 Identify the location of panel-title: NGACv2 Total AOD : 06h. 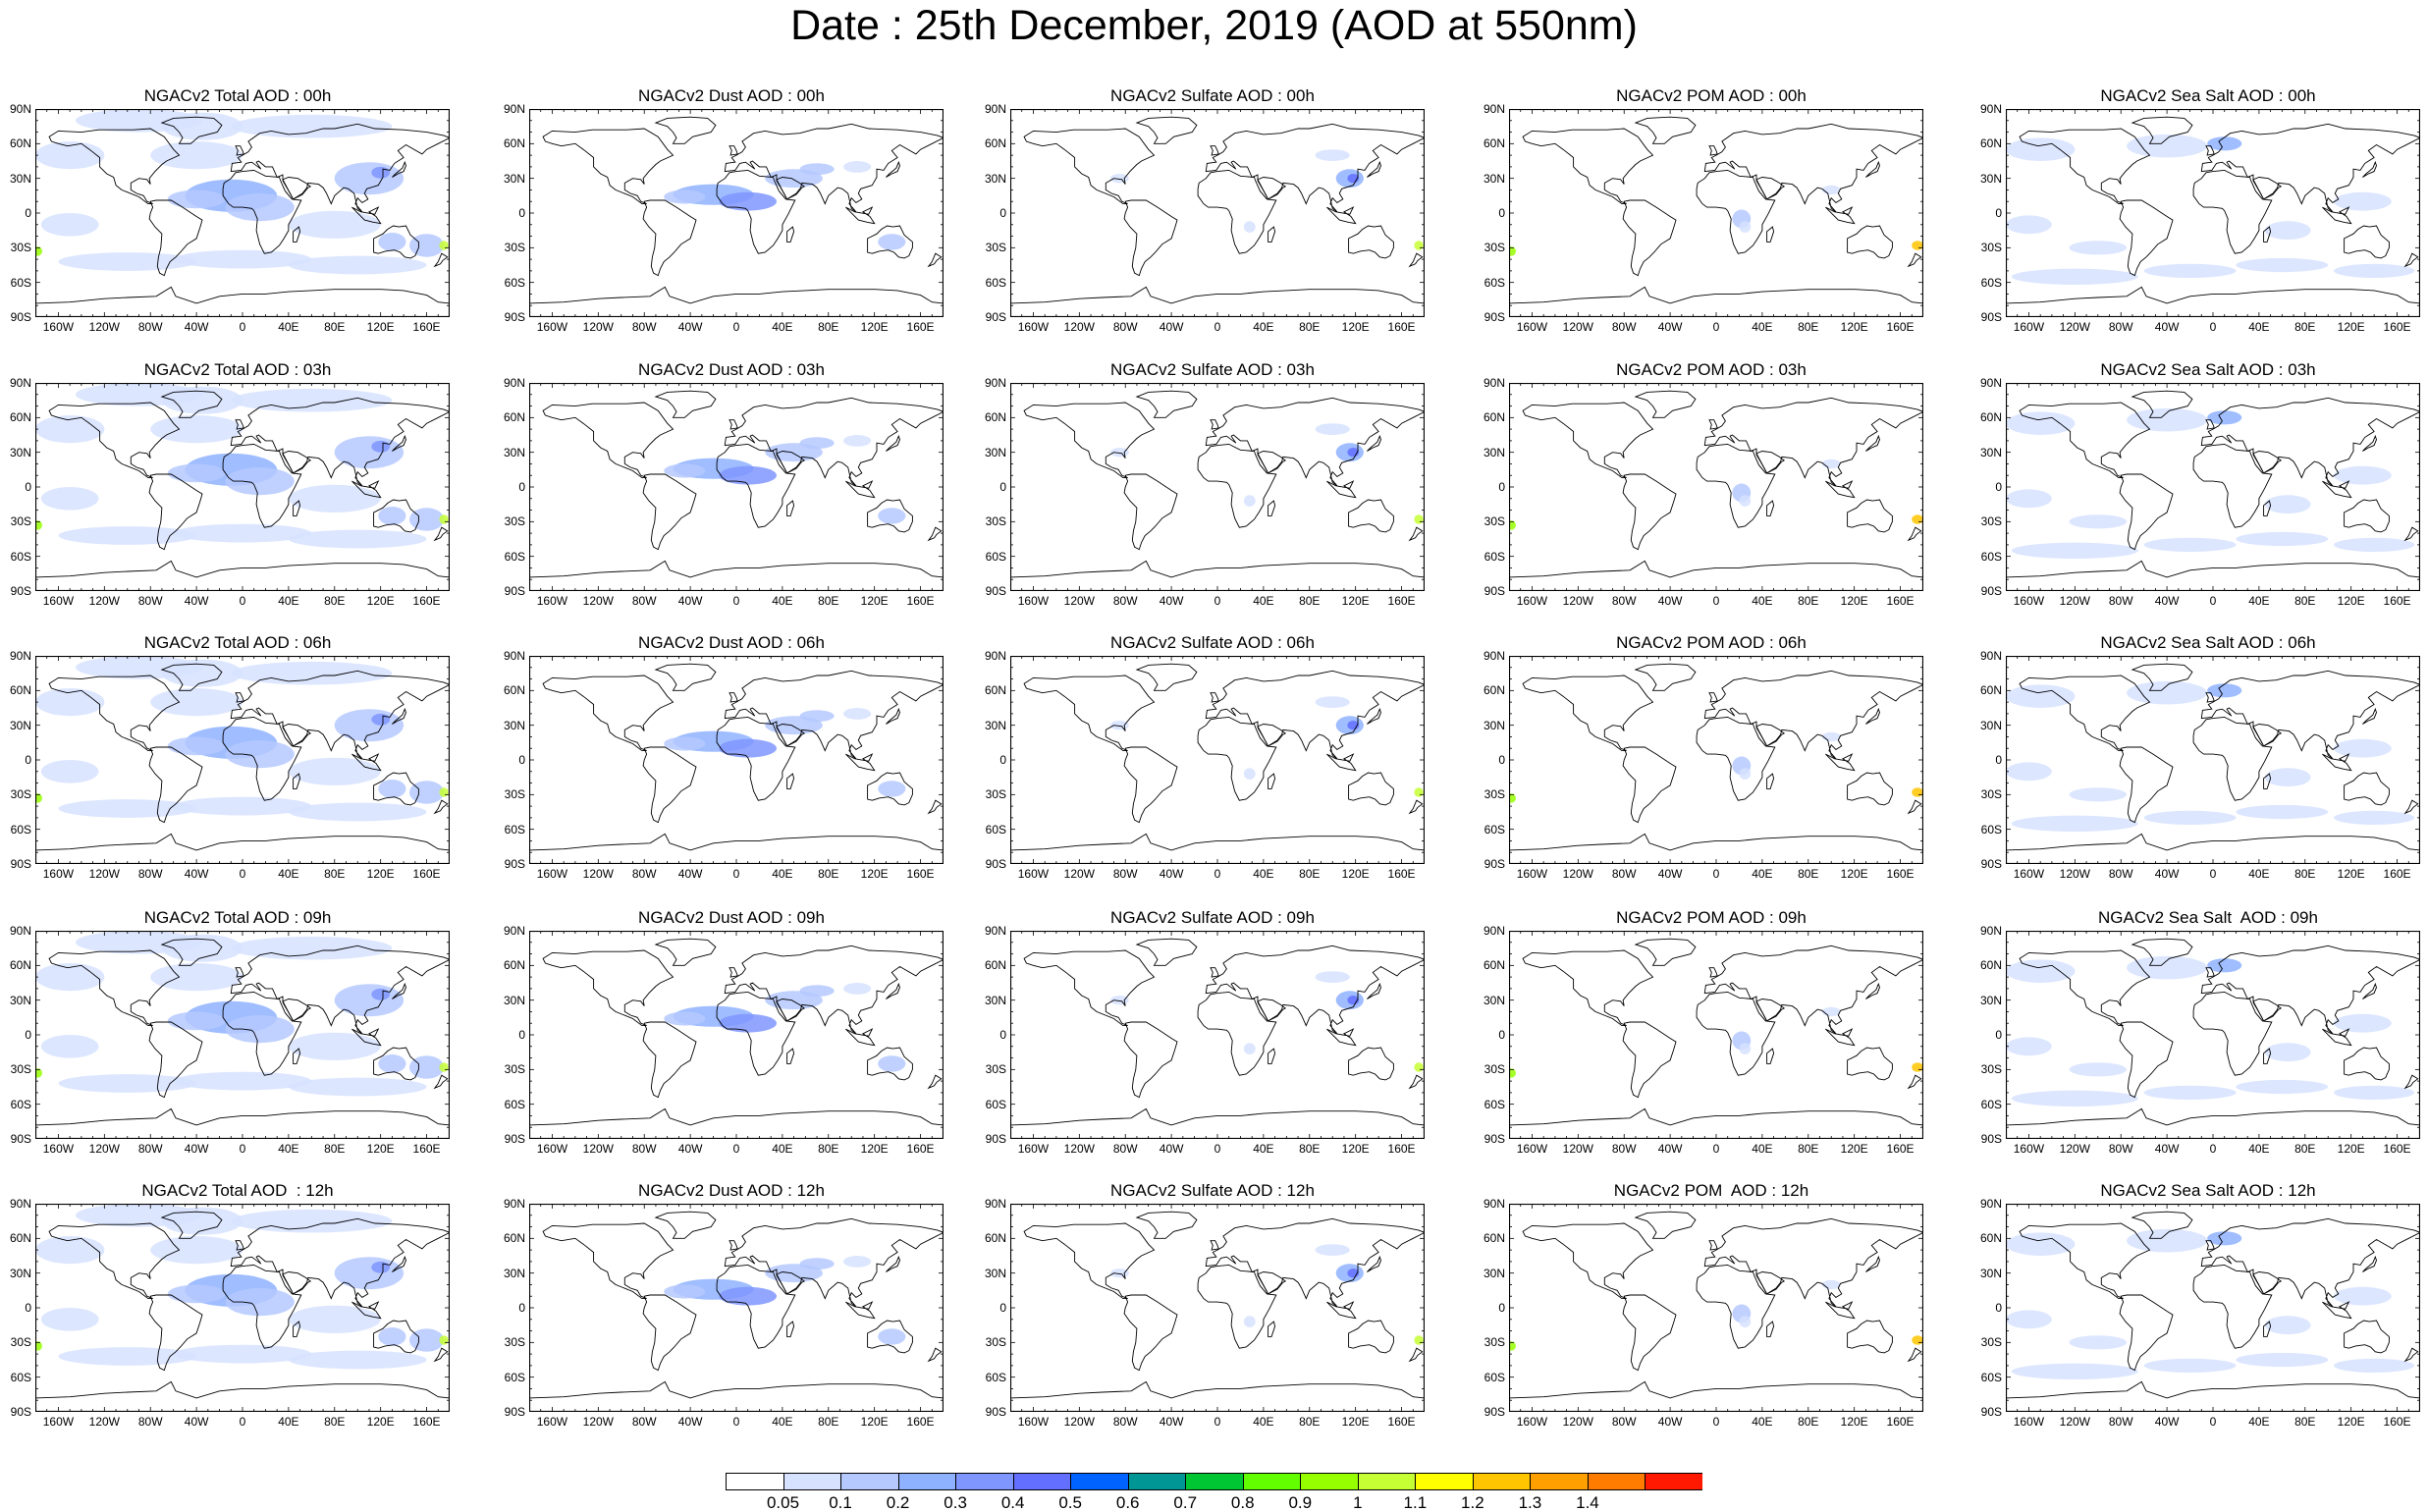
(238, 642).